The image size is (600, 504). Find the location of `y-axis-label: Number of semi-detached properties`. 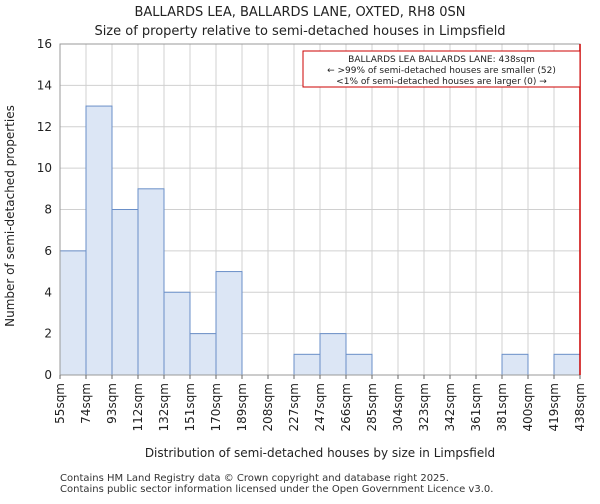

y-axis-label: Number of semi-detached properties is located at coordinates (10, 216).